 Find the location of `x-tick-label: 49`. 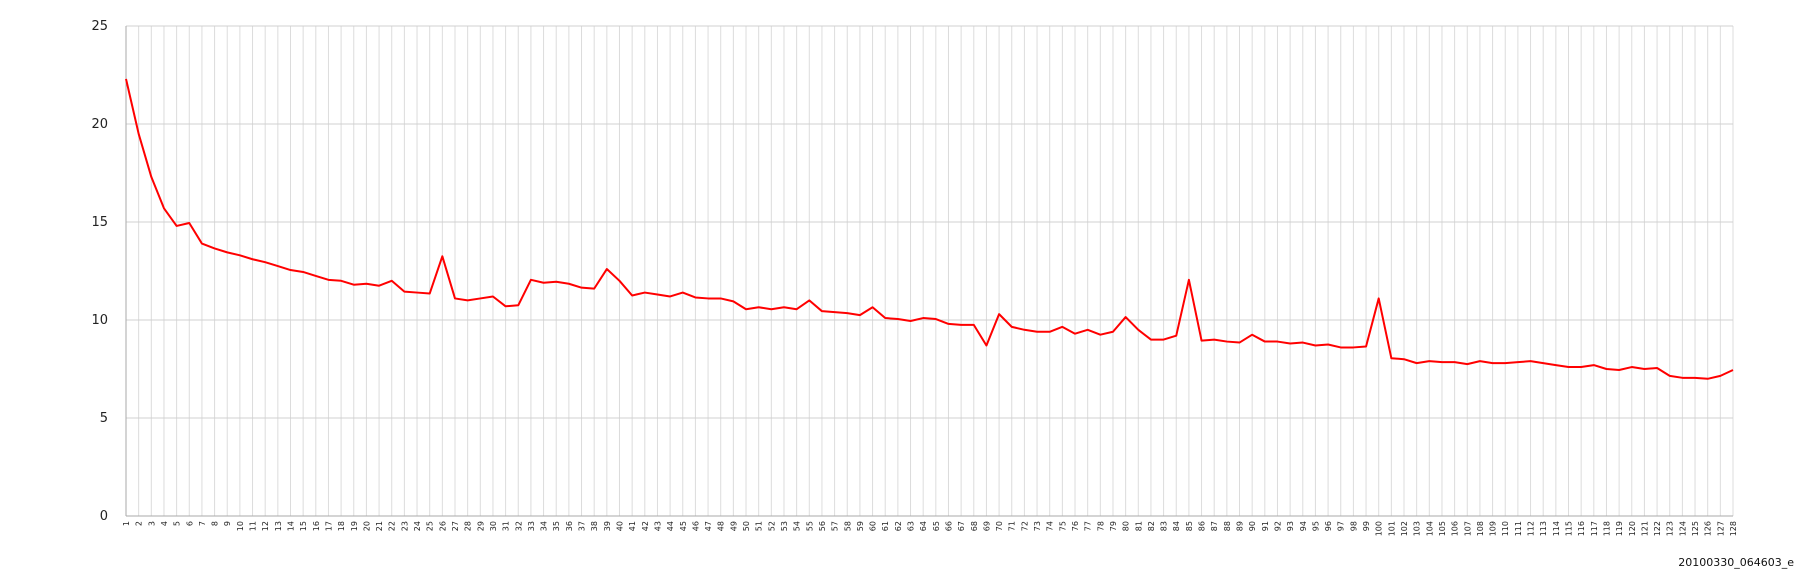

x-tick-label: 49 is located at coordinates (733, 526).